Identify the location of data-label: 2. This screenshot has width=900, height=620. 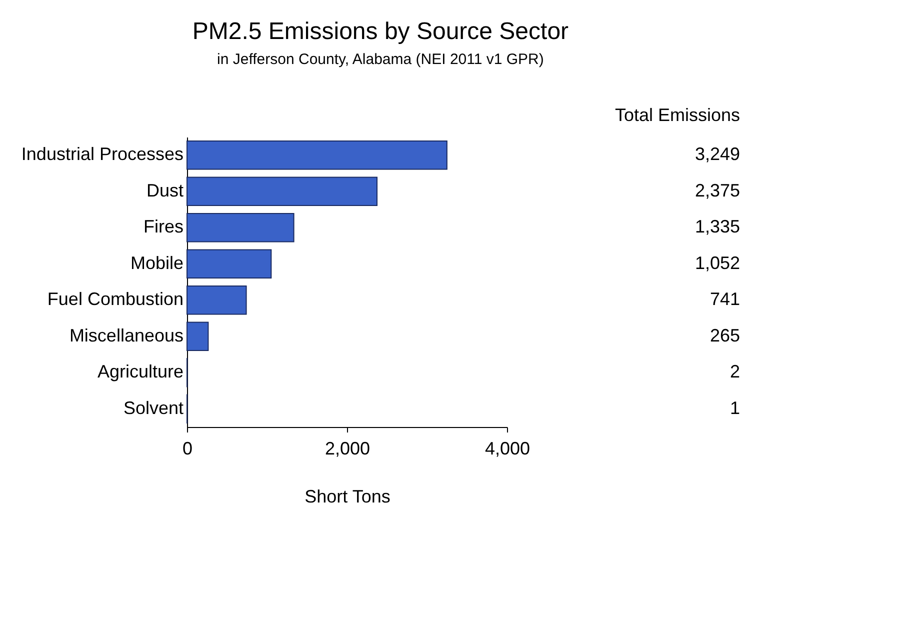
(735, 372).